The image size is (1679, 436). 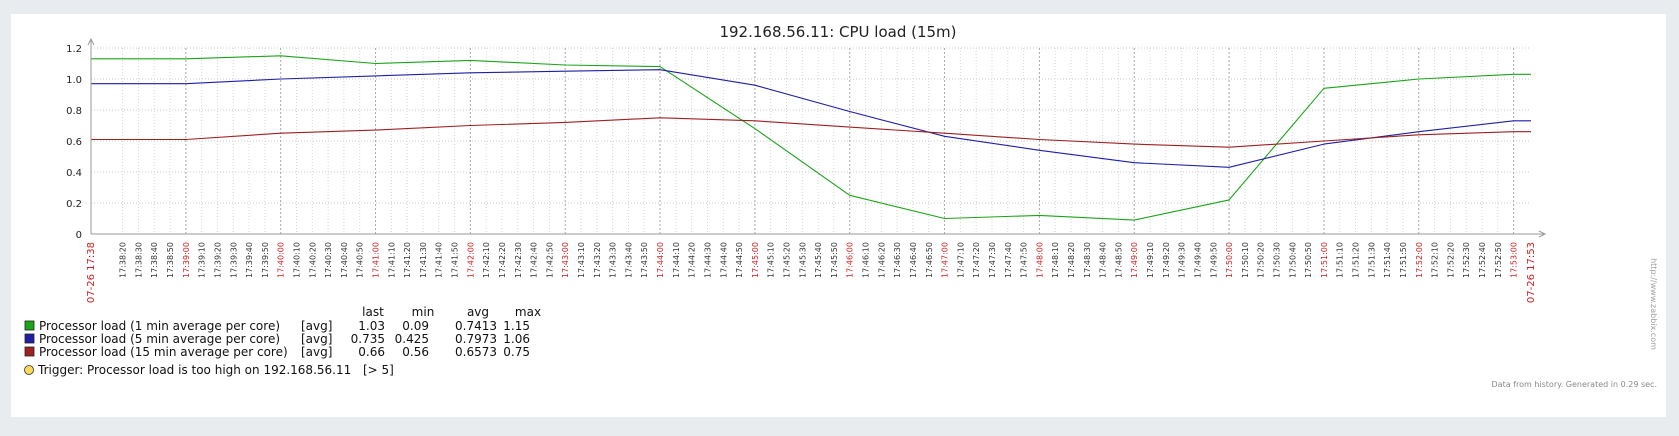 I want to click on x-tick-label: 17:39:20, so click(x=217, y=260).